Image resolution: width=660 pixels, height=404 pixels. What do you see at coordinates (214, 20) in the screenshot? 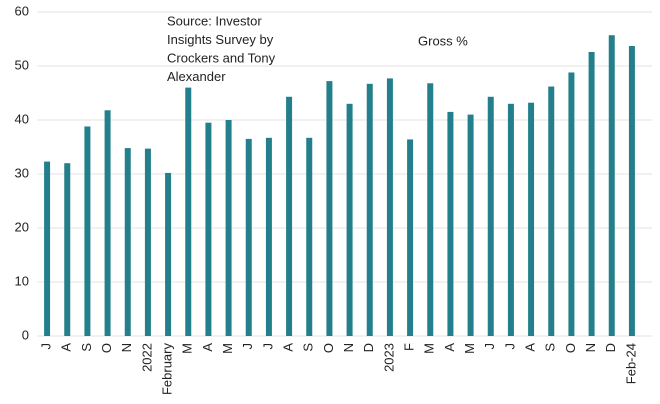
I see `annotation: Source: Investor` at bounding box center [214, 20].